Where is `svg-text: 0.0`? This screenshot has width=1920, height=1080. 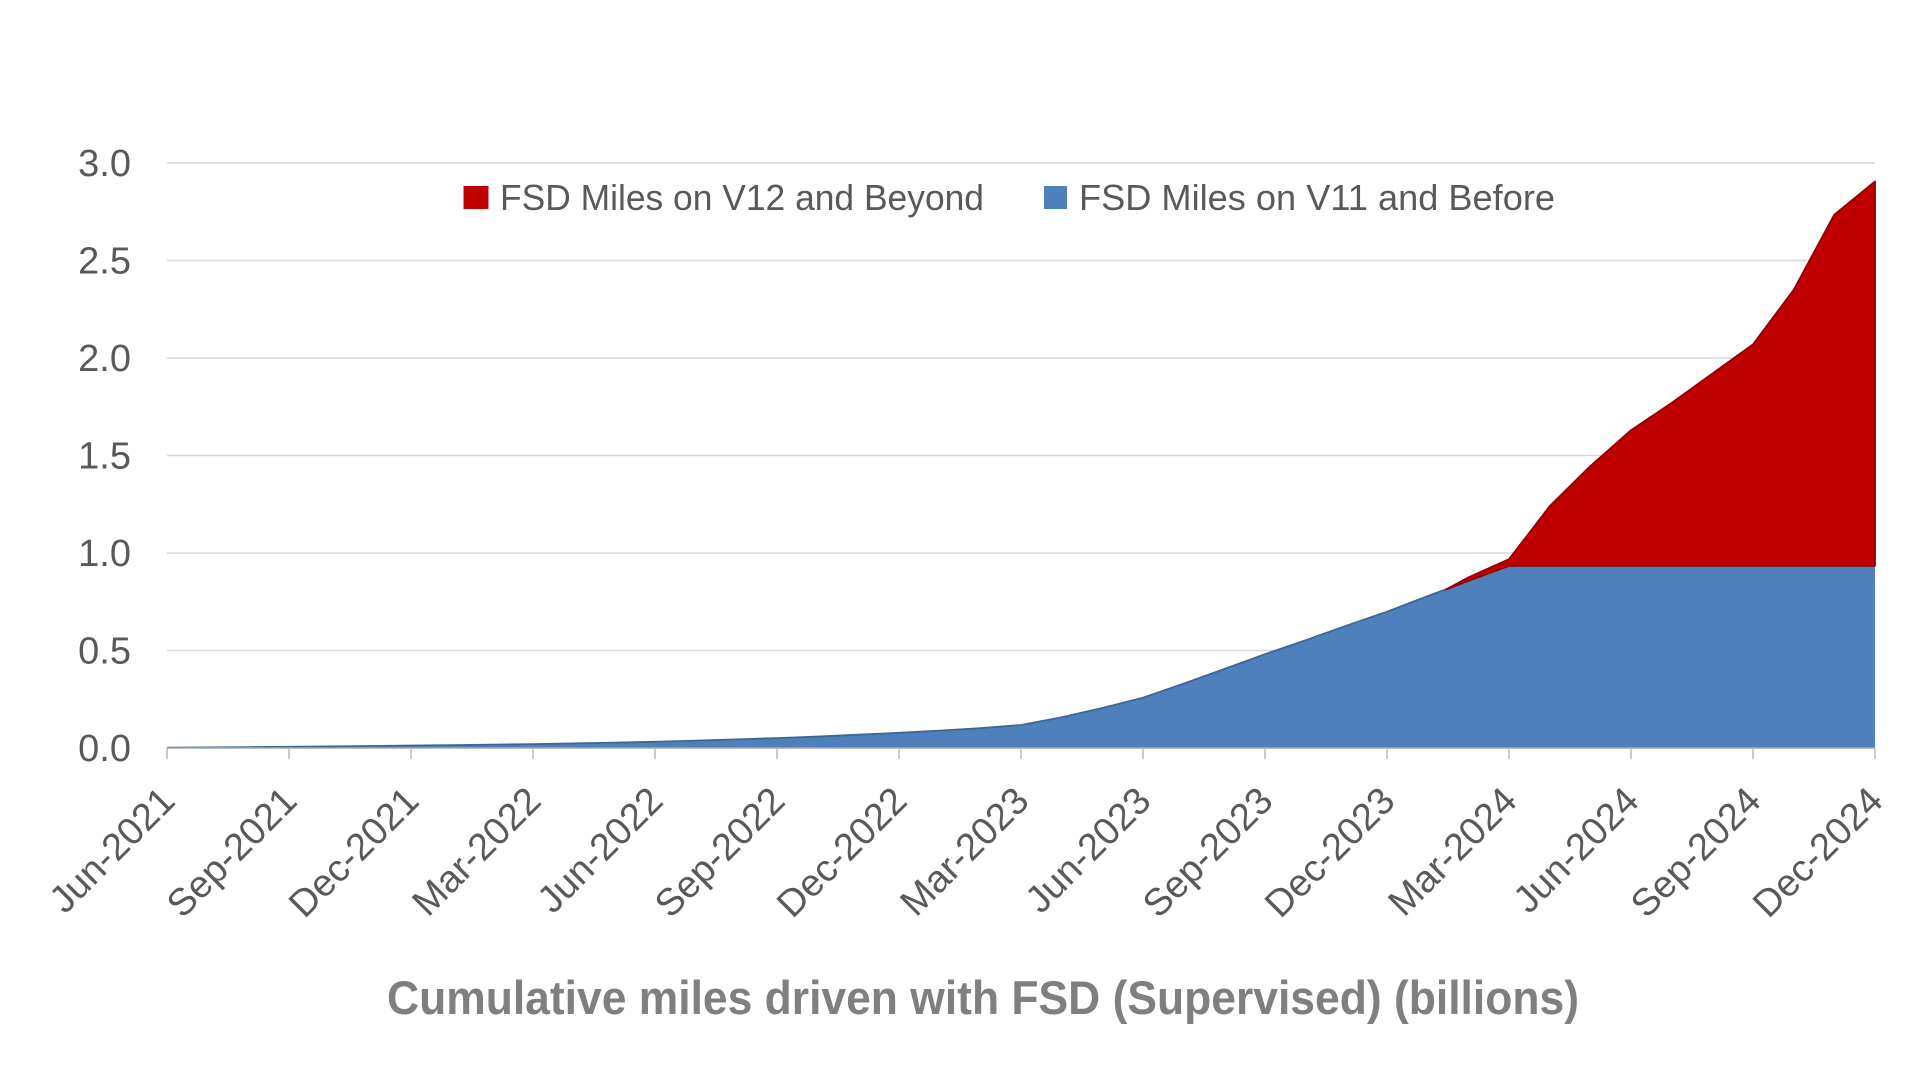
svg-text: 0.0 is located at coordinates (104, 749).